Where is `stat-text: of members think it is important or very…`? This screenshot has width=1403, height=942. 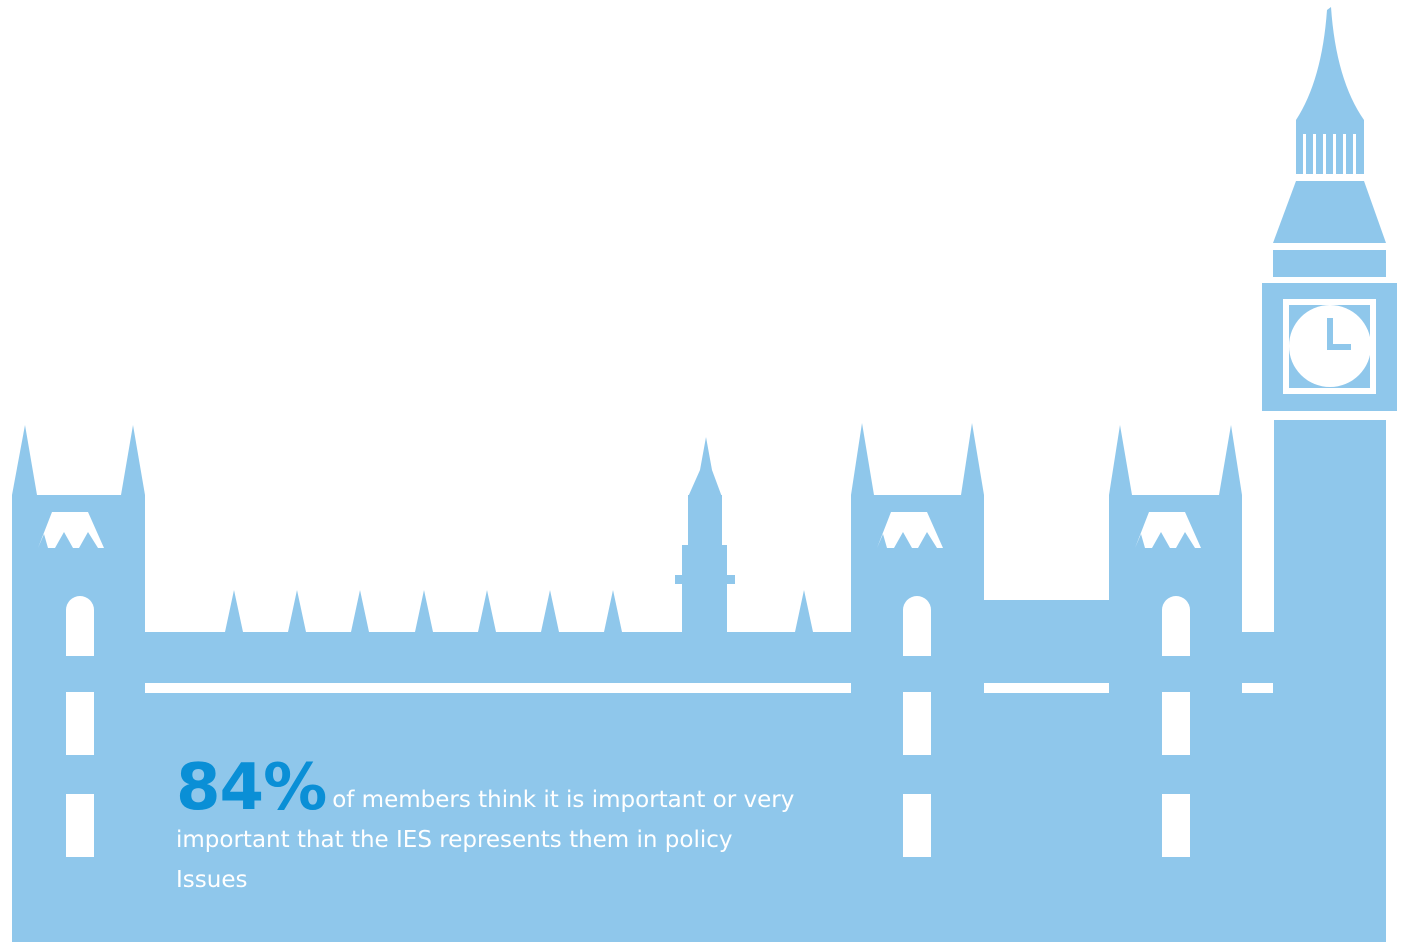
stat-text: of members think it is important or very… is located at coordinates (485, 840).